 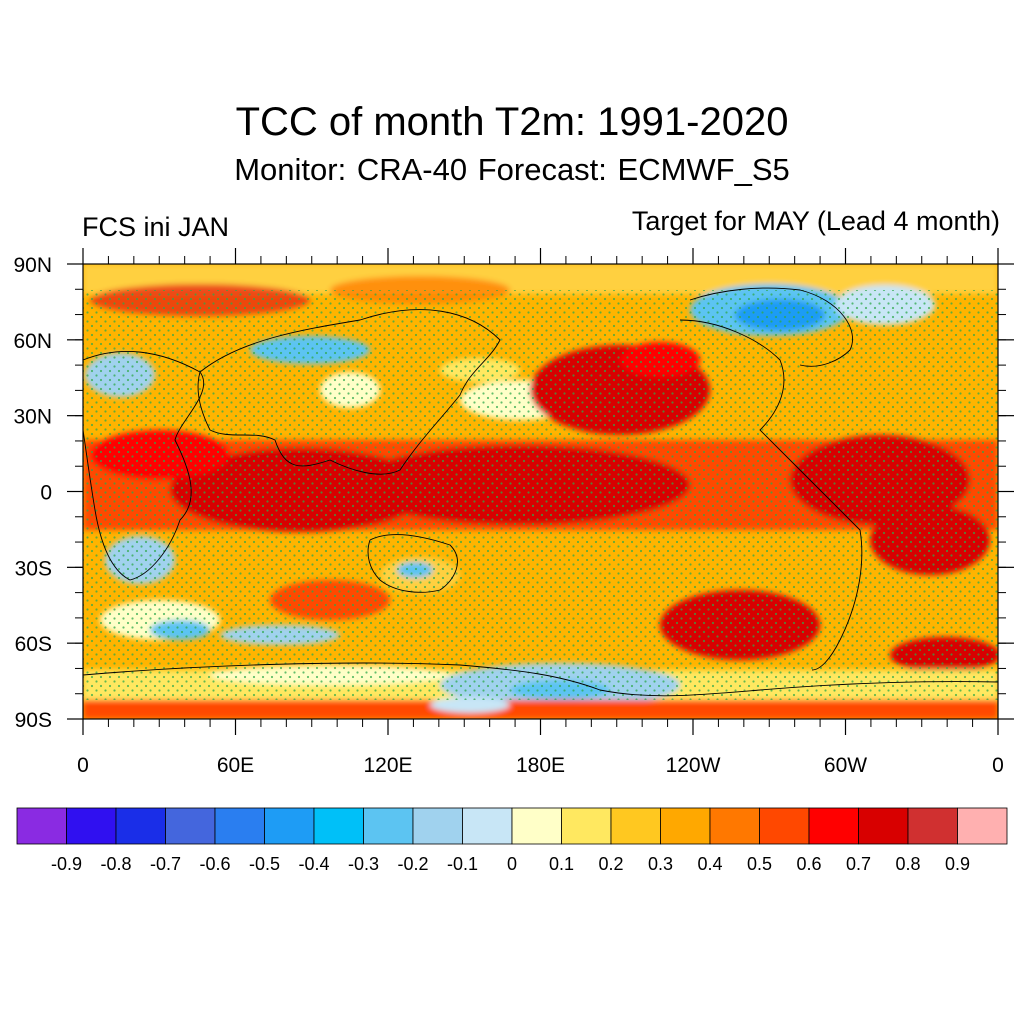 What do you see at coordinates (32, 265) in the screenshot?
I see `lat-tick-label: 90N` at bounding box center [32, 265].